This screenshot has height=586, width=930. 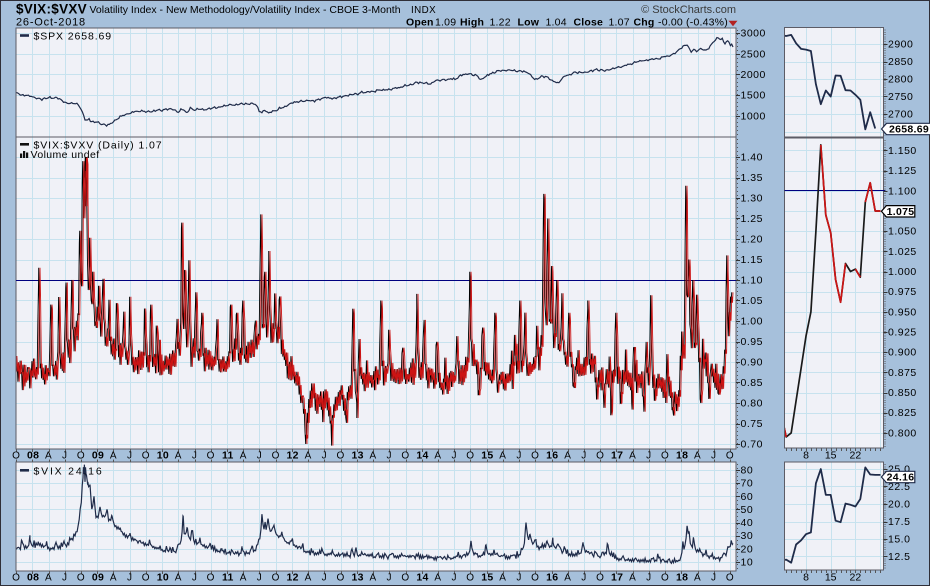 What do you see at coordinates (73, 37) in the screenshot?
I see `svg-text: $SPX 2658.69` at bounding box center [73, 37].